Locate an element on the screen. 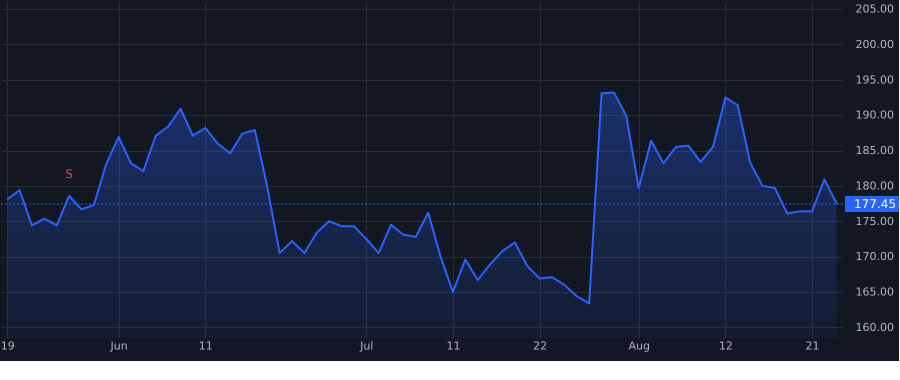 Image resolution: width=900 pixels, height=380 pixels. y-tick-label: 160.00 is located at coordinates (875, 327).